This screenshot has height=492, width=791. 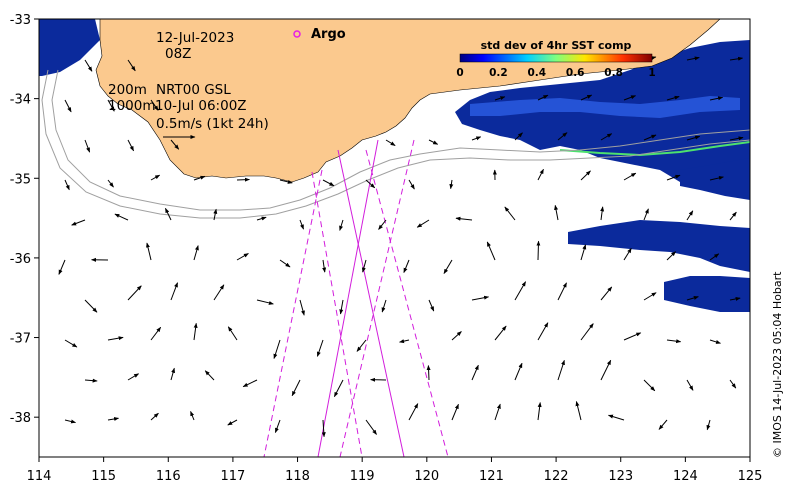 What do you see at coordinates (498, 73) in the screenshot?
I see `colorbar-tick-label: 0.2` at bounding box center [498, 73].